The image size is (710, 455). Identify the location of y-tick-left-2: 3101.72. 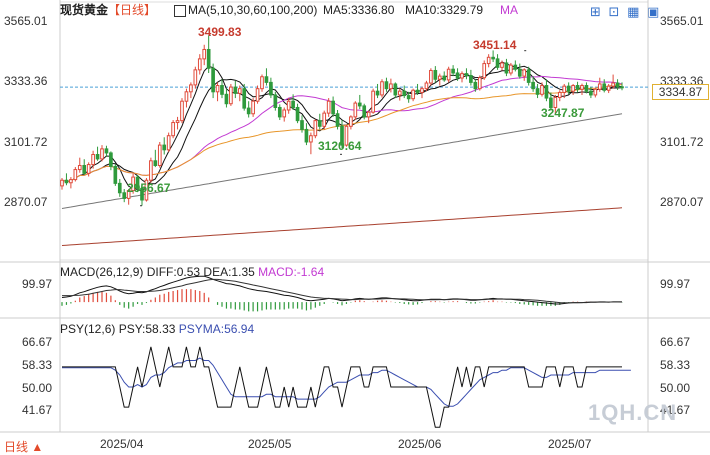
(26, 142).